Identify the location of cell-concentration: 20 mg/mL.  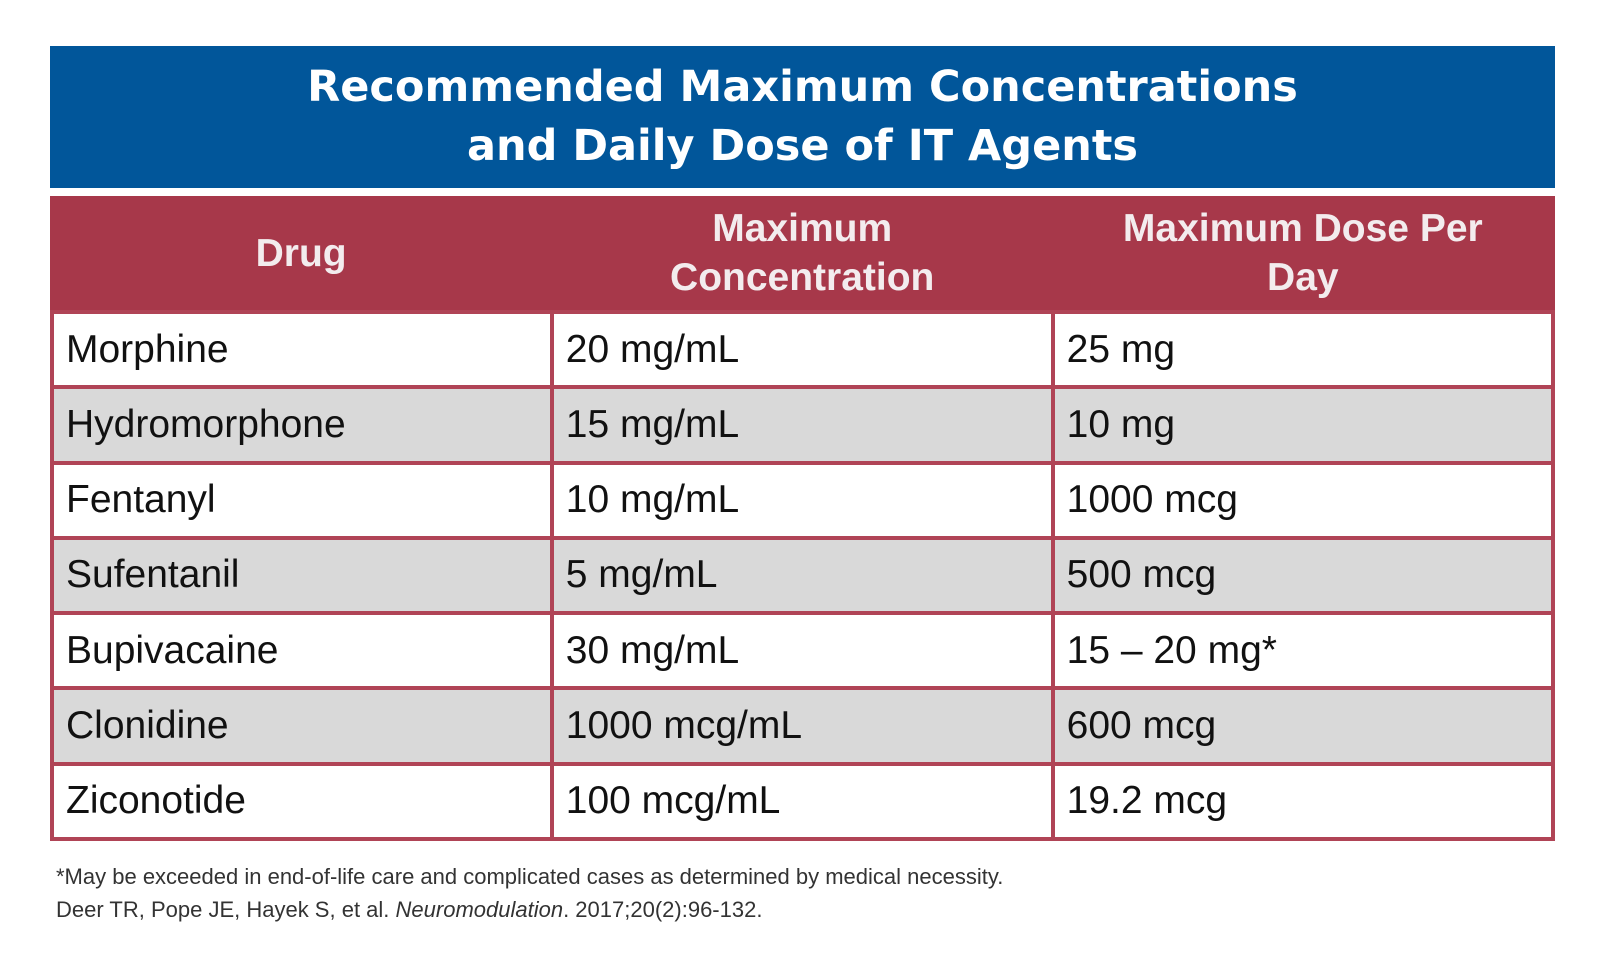
(802, 349).